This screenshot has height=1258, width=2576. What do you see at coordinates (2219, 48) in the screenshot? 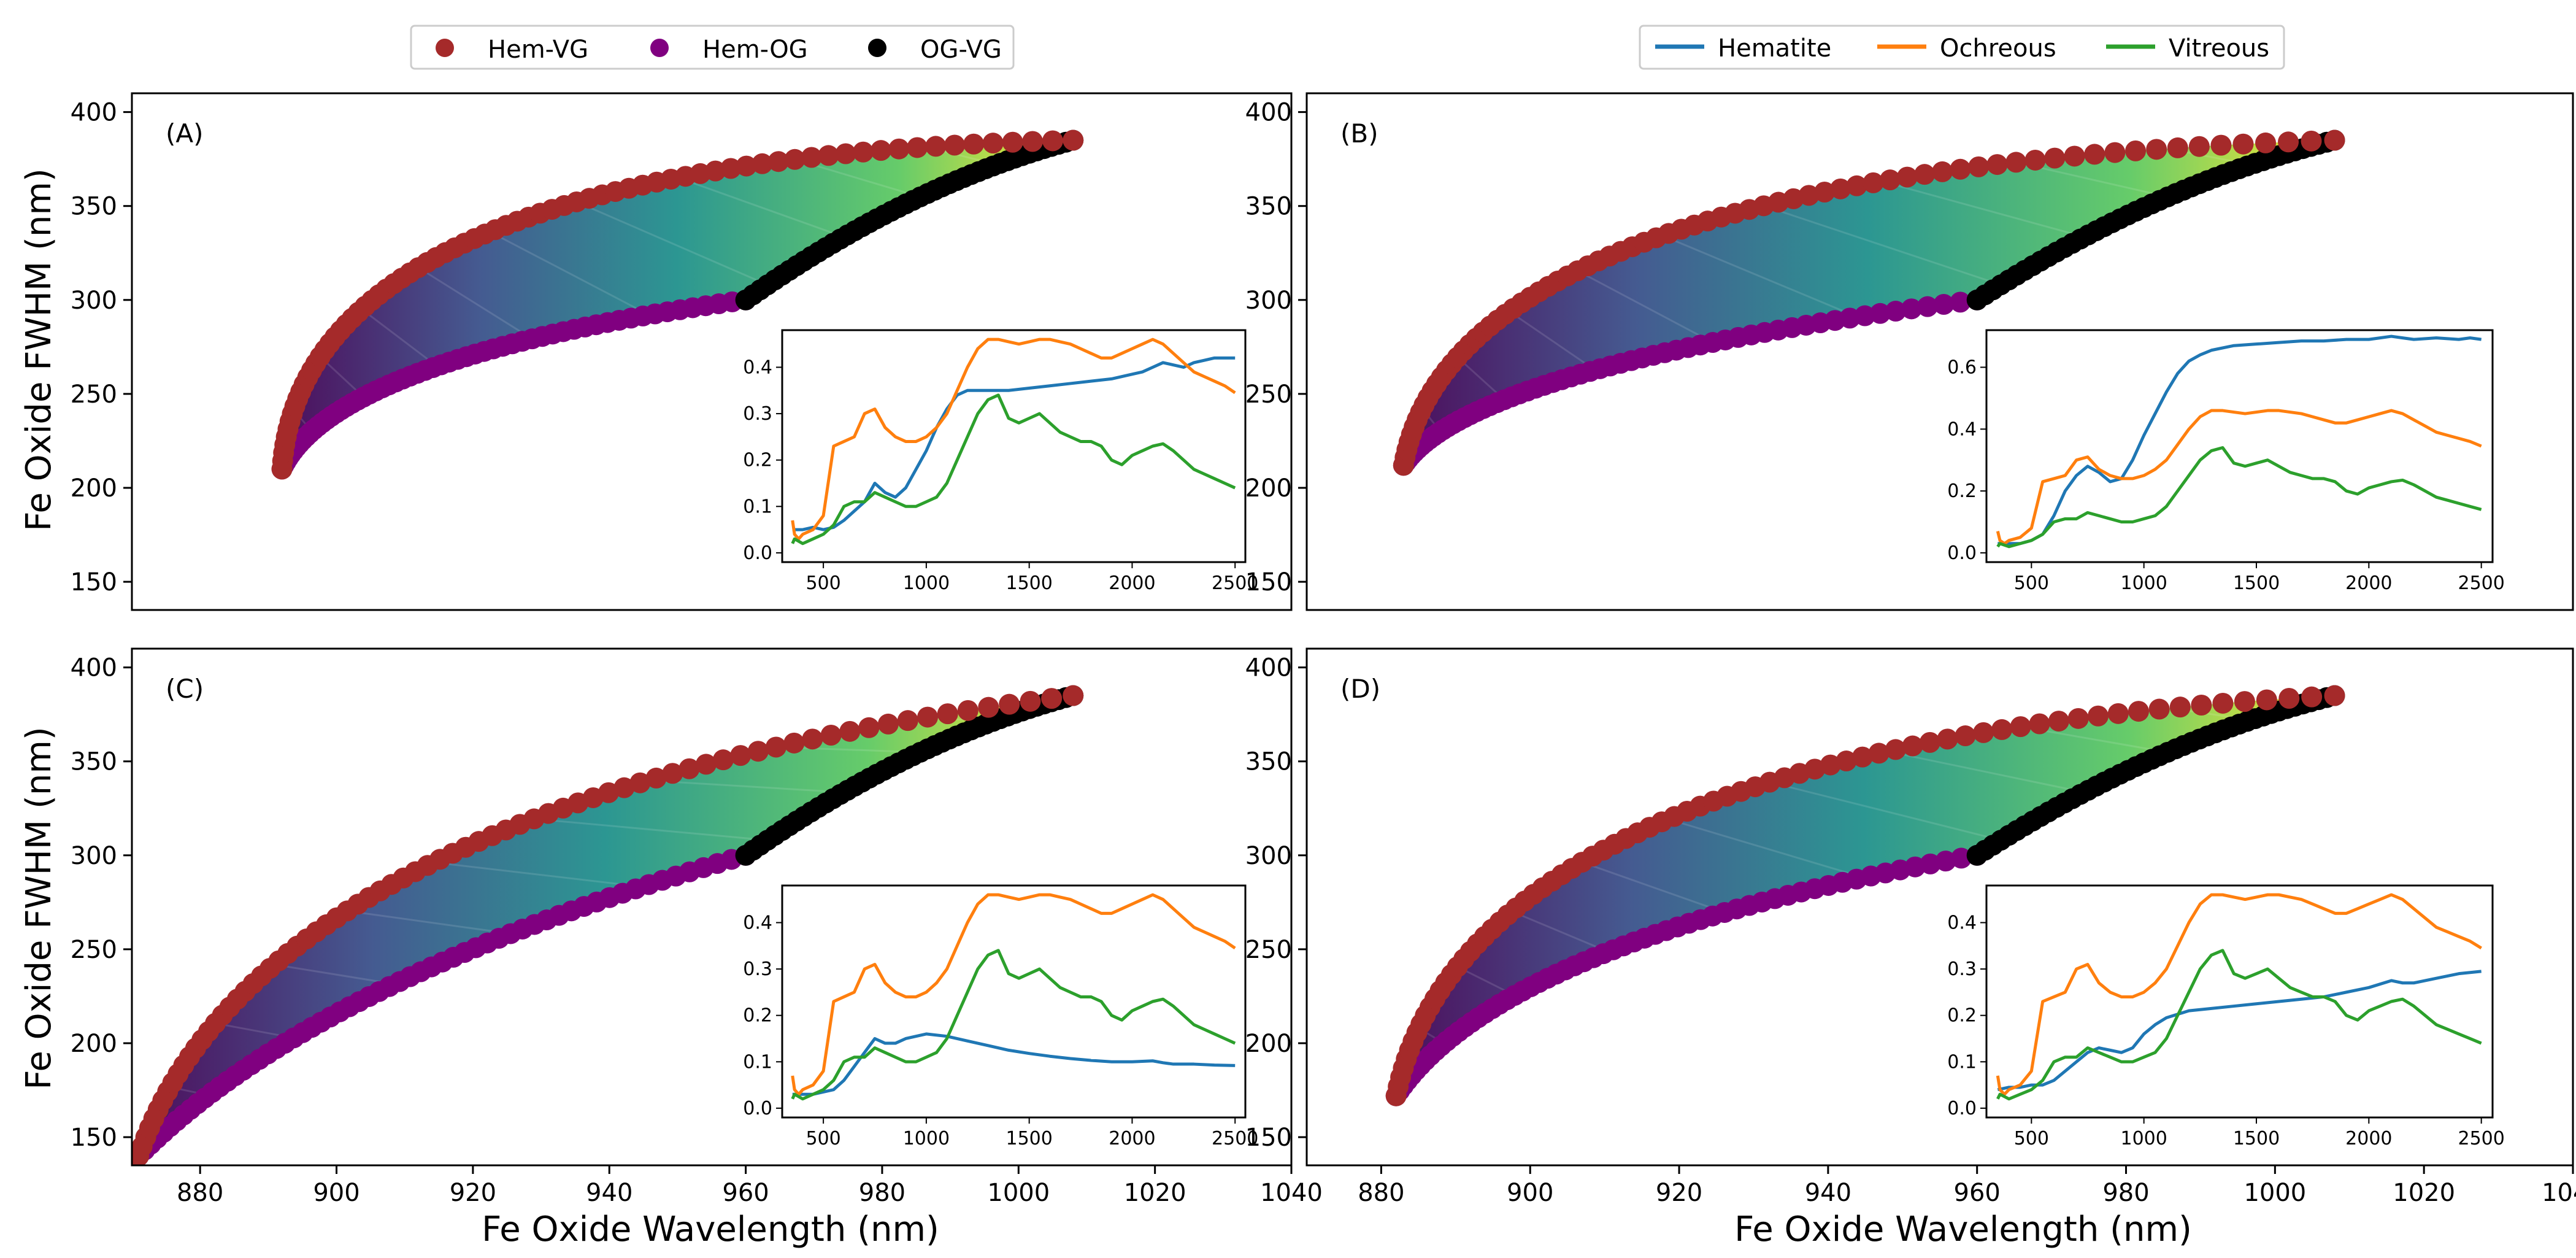
I see `legend-label-vitreous: Vitreous` at bounding box center [2219, 48].